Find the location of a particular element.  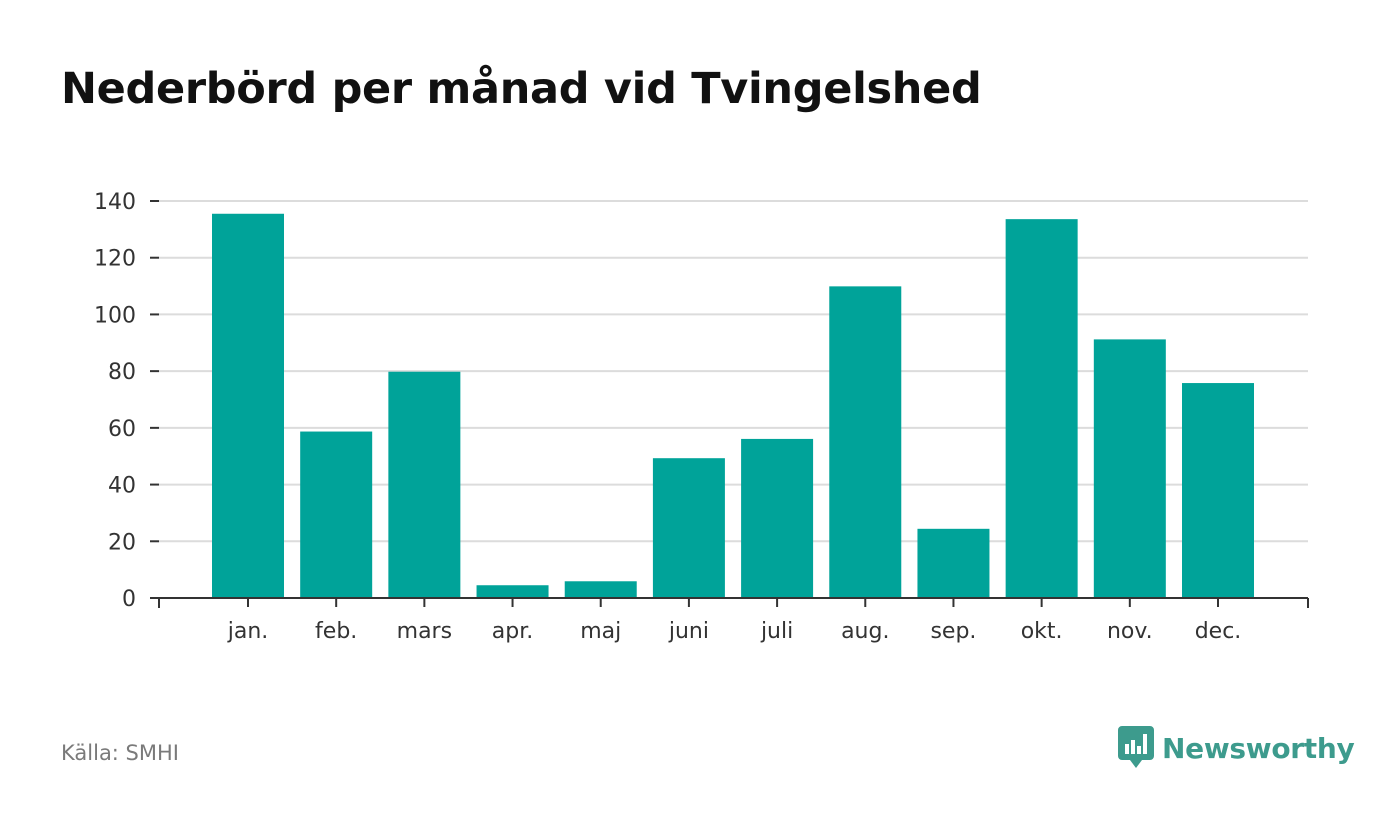

x-tick-label: juni is located at coordinates (688, 631).